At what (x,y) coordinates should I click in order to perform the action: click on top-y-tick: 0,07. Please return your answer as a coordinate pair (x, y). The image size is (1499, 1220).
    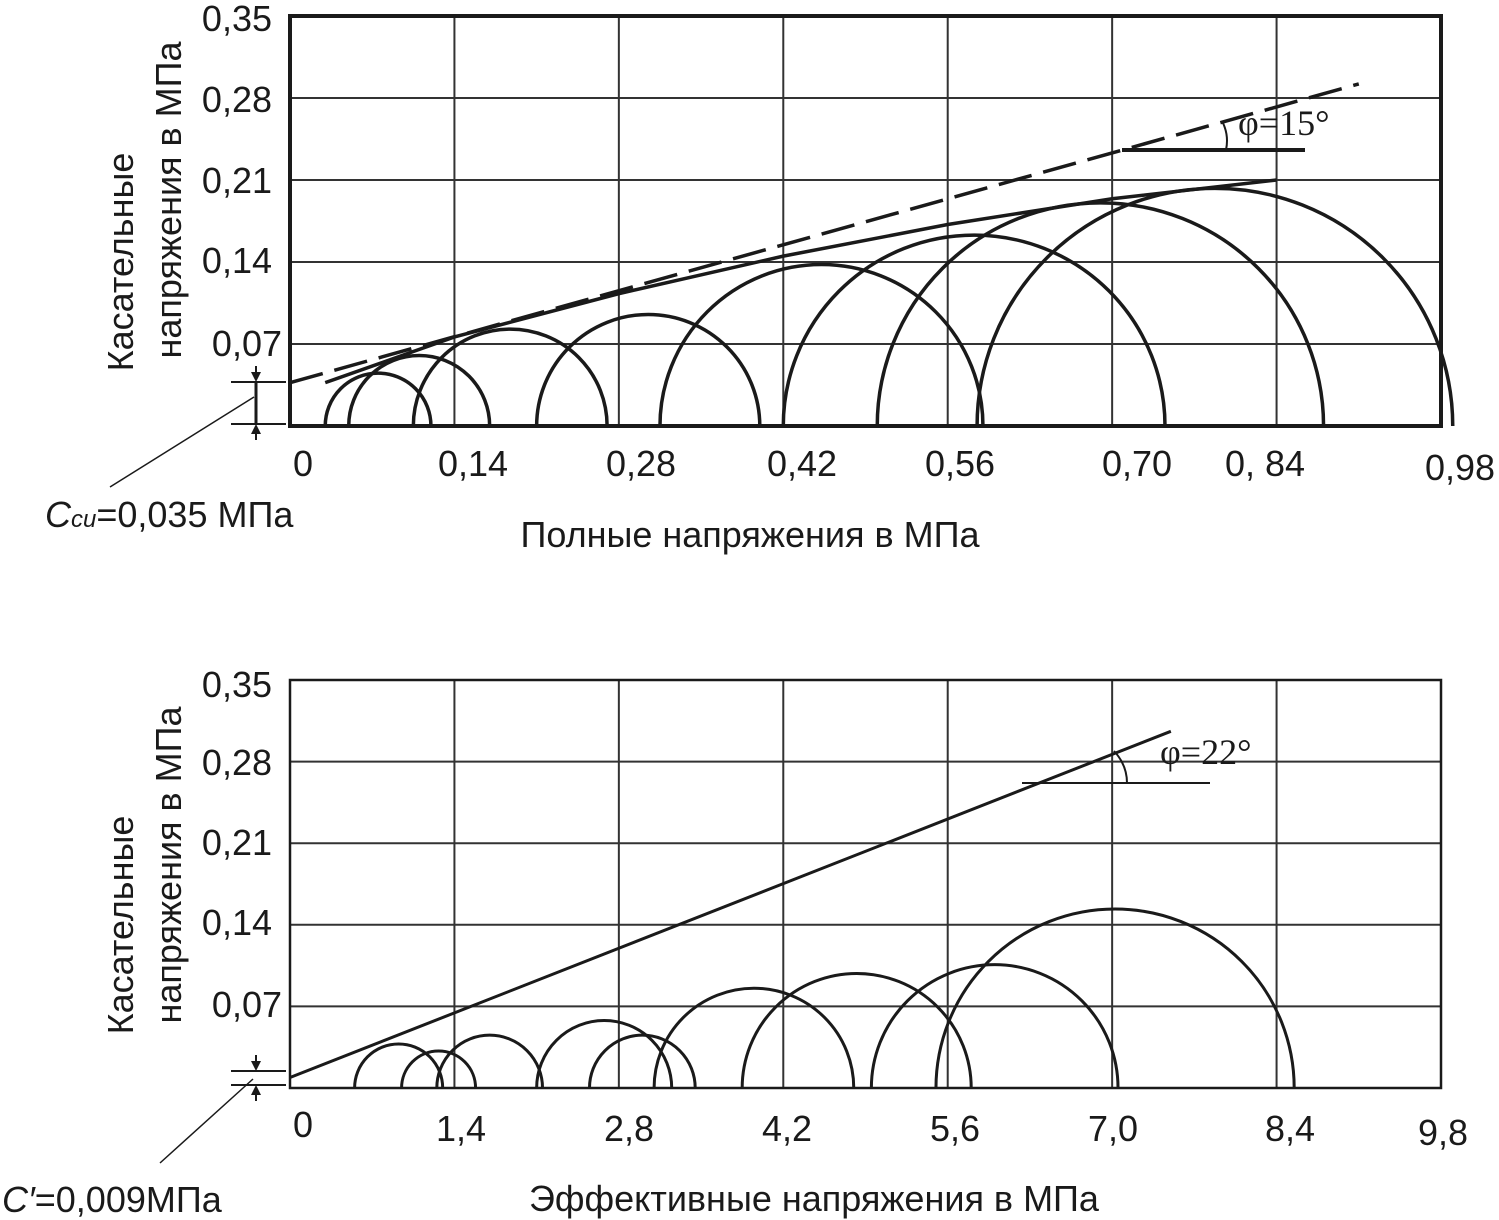
    Looking at the image, I should click on (247, 343).